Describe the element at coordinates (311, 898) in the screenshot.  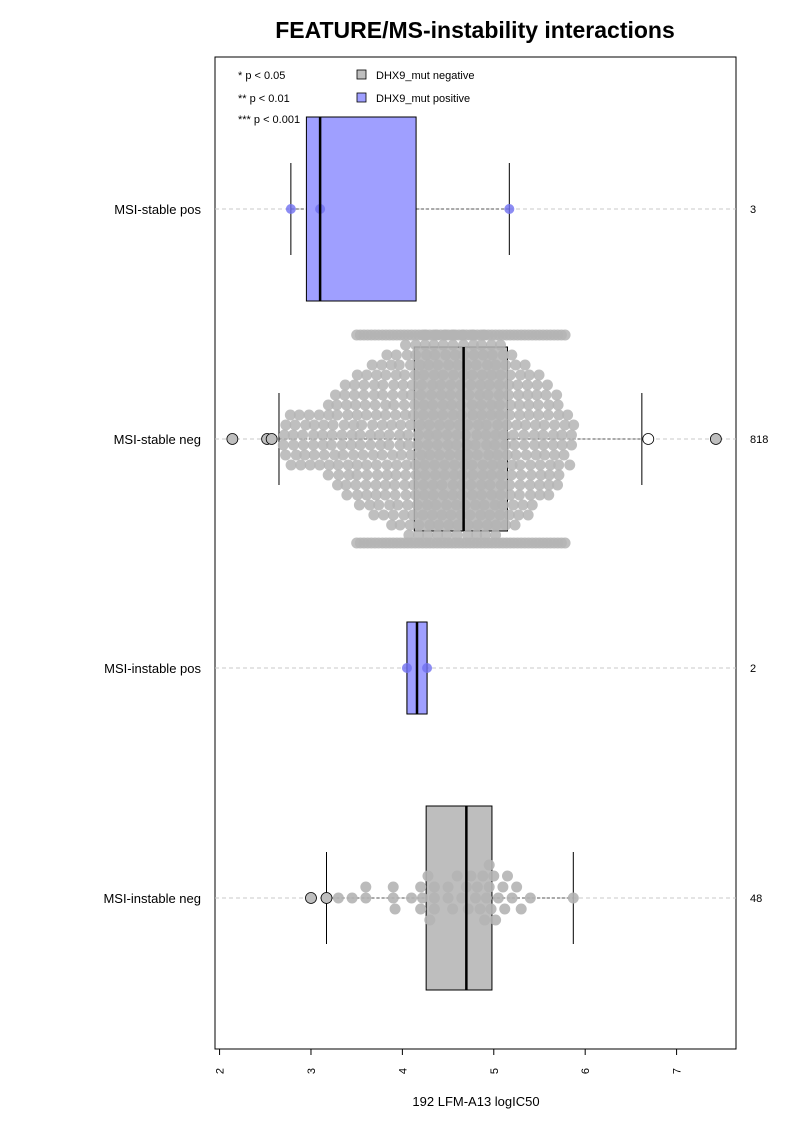
I see `outlier-point` at that location.